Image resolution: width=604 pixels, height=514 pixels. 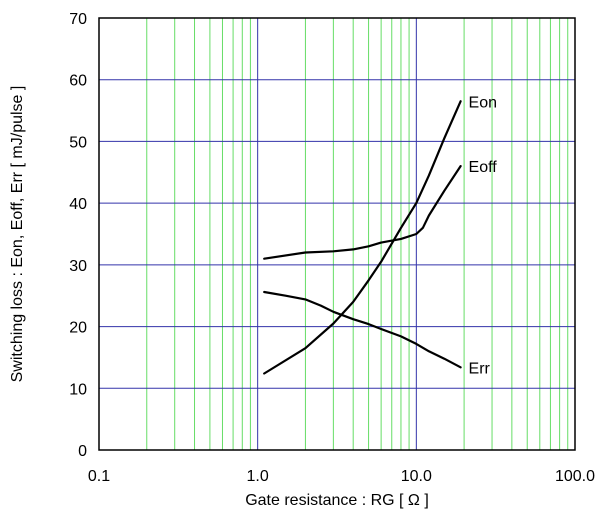 What do you see at coordinates (78, 19) in the screenshot?
I see `y-tick-label: 70` at bounding box center [78, 19].